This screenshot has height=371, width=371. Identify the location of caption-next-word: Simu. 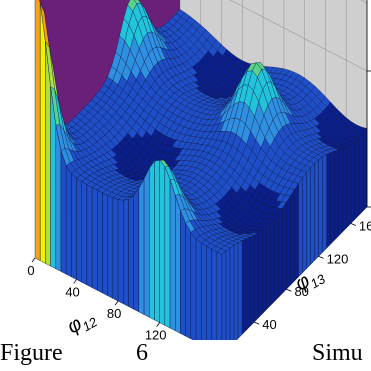
(337, 353).